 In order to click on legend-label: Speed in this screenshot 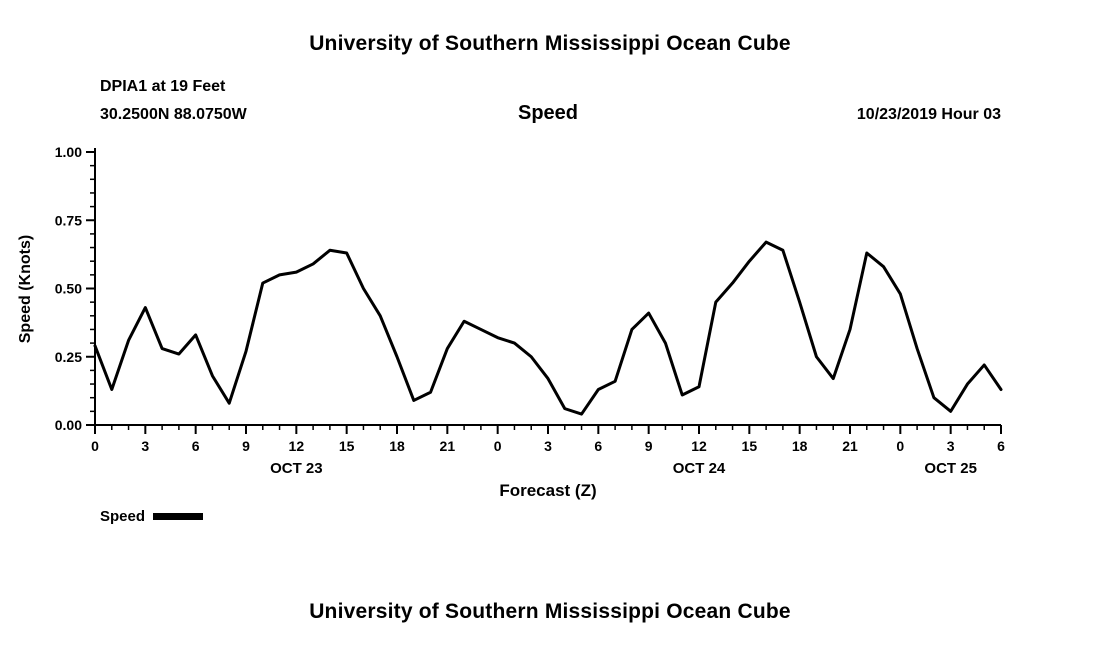, I will do `click(123, 516)`.